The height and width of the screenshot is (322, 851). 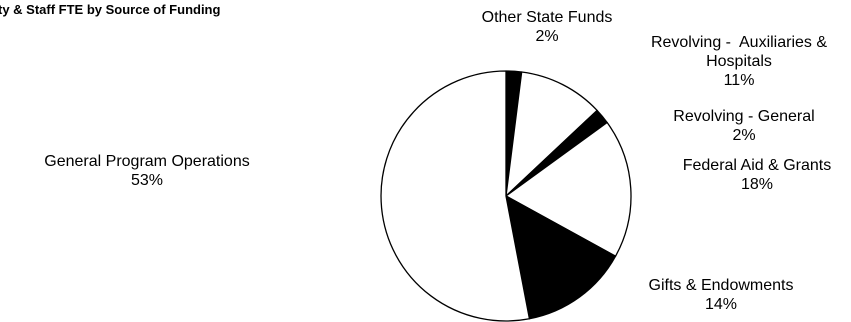 I want to click on slice-label-revolving-general: Revolving - General 2%, so click(x=743, y=126).